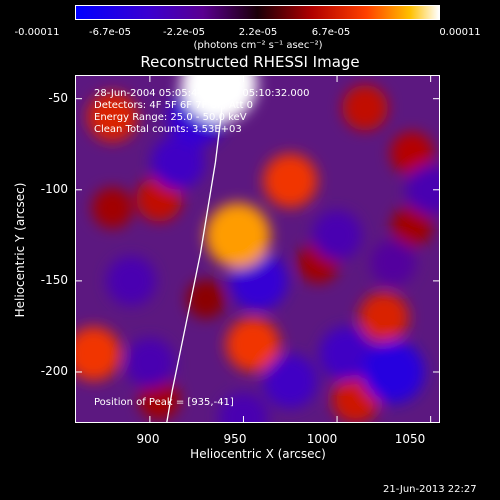  What do you see at coordinates (58, 98) in the screenshot?
I see `y-tick-label: -50` at bounding box center [58, 98].